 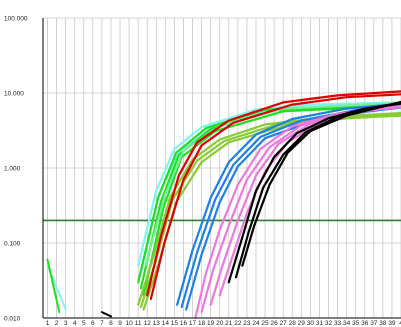 I want to click on y-tick-label: 1.000, so click(x=12, y=169).